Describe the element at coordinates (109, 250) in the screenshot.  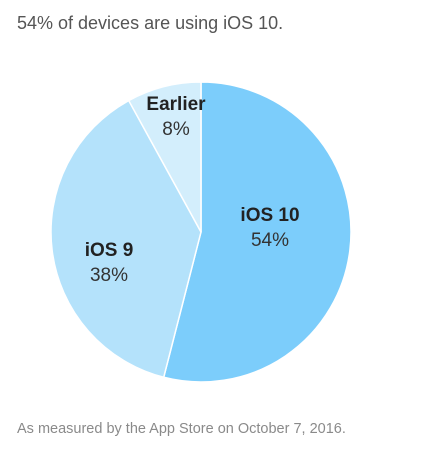
I see `slice-name-label: iOS 9` at that location.